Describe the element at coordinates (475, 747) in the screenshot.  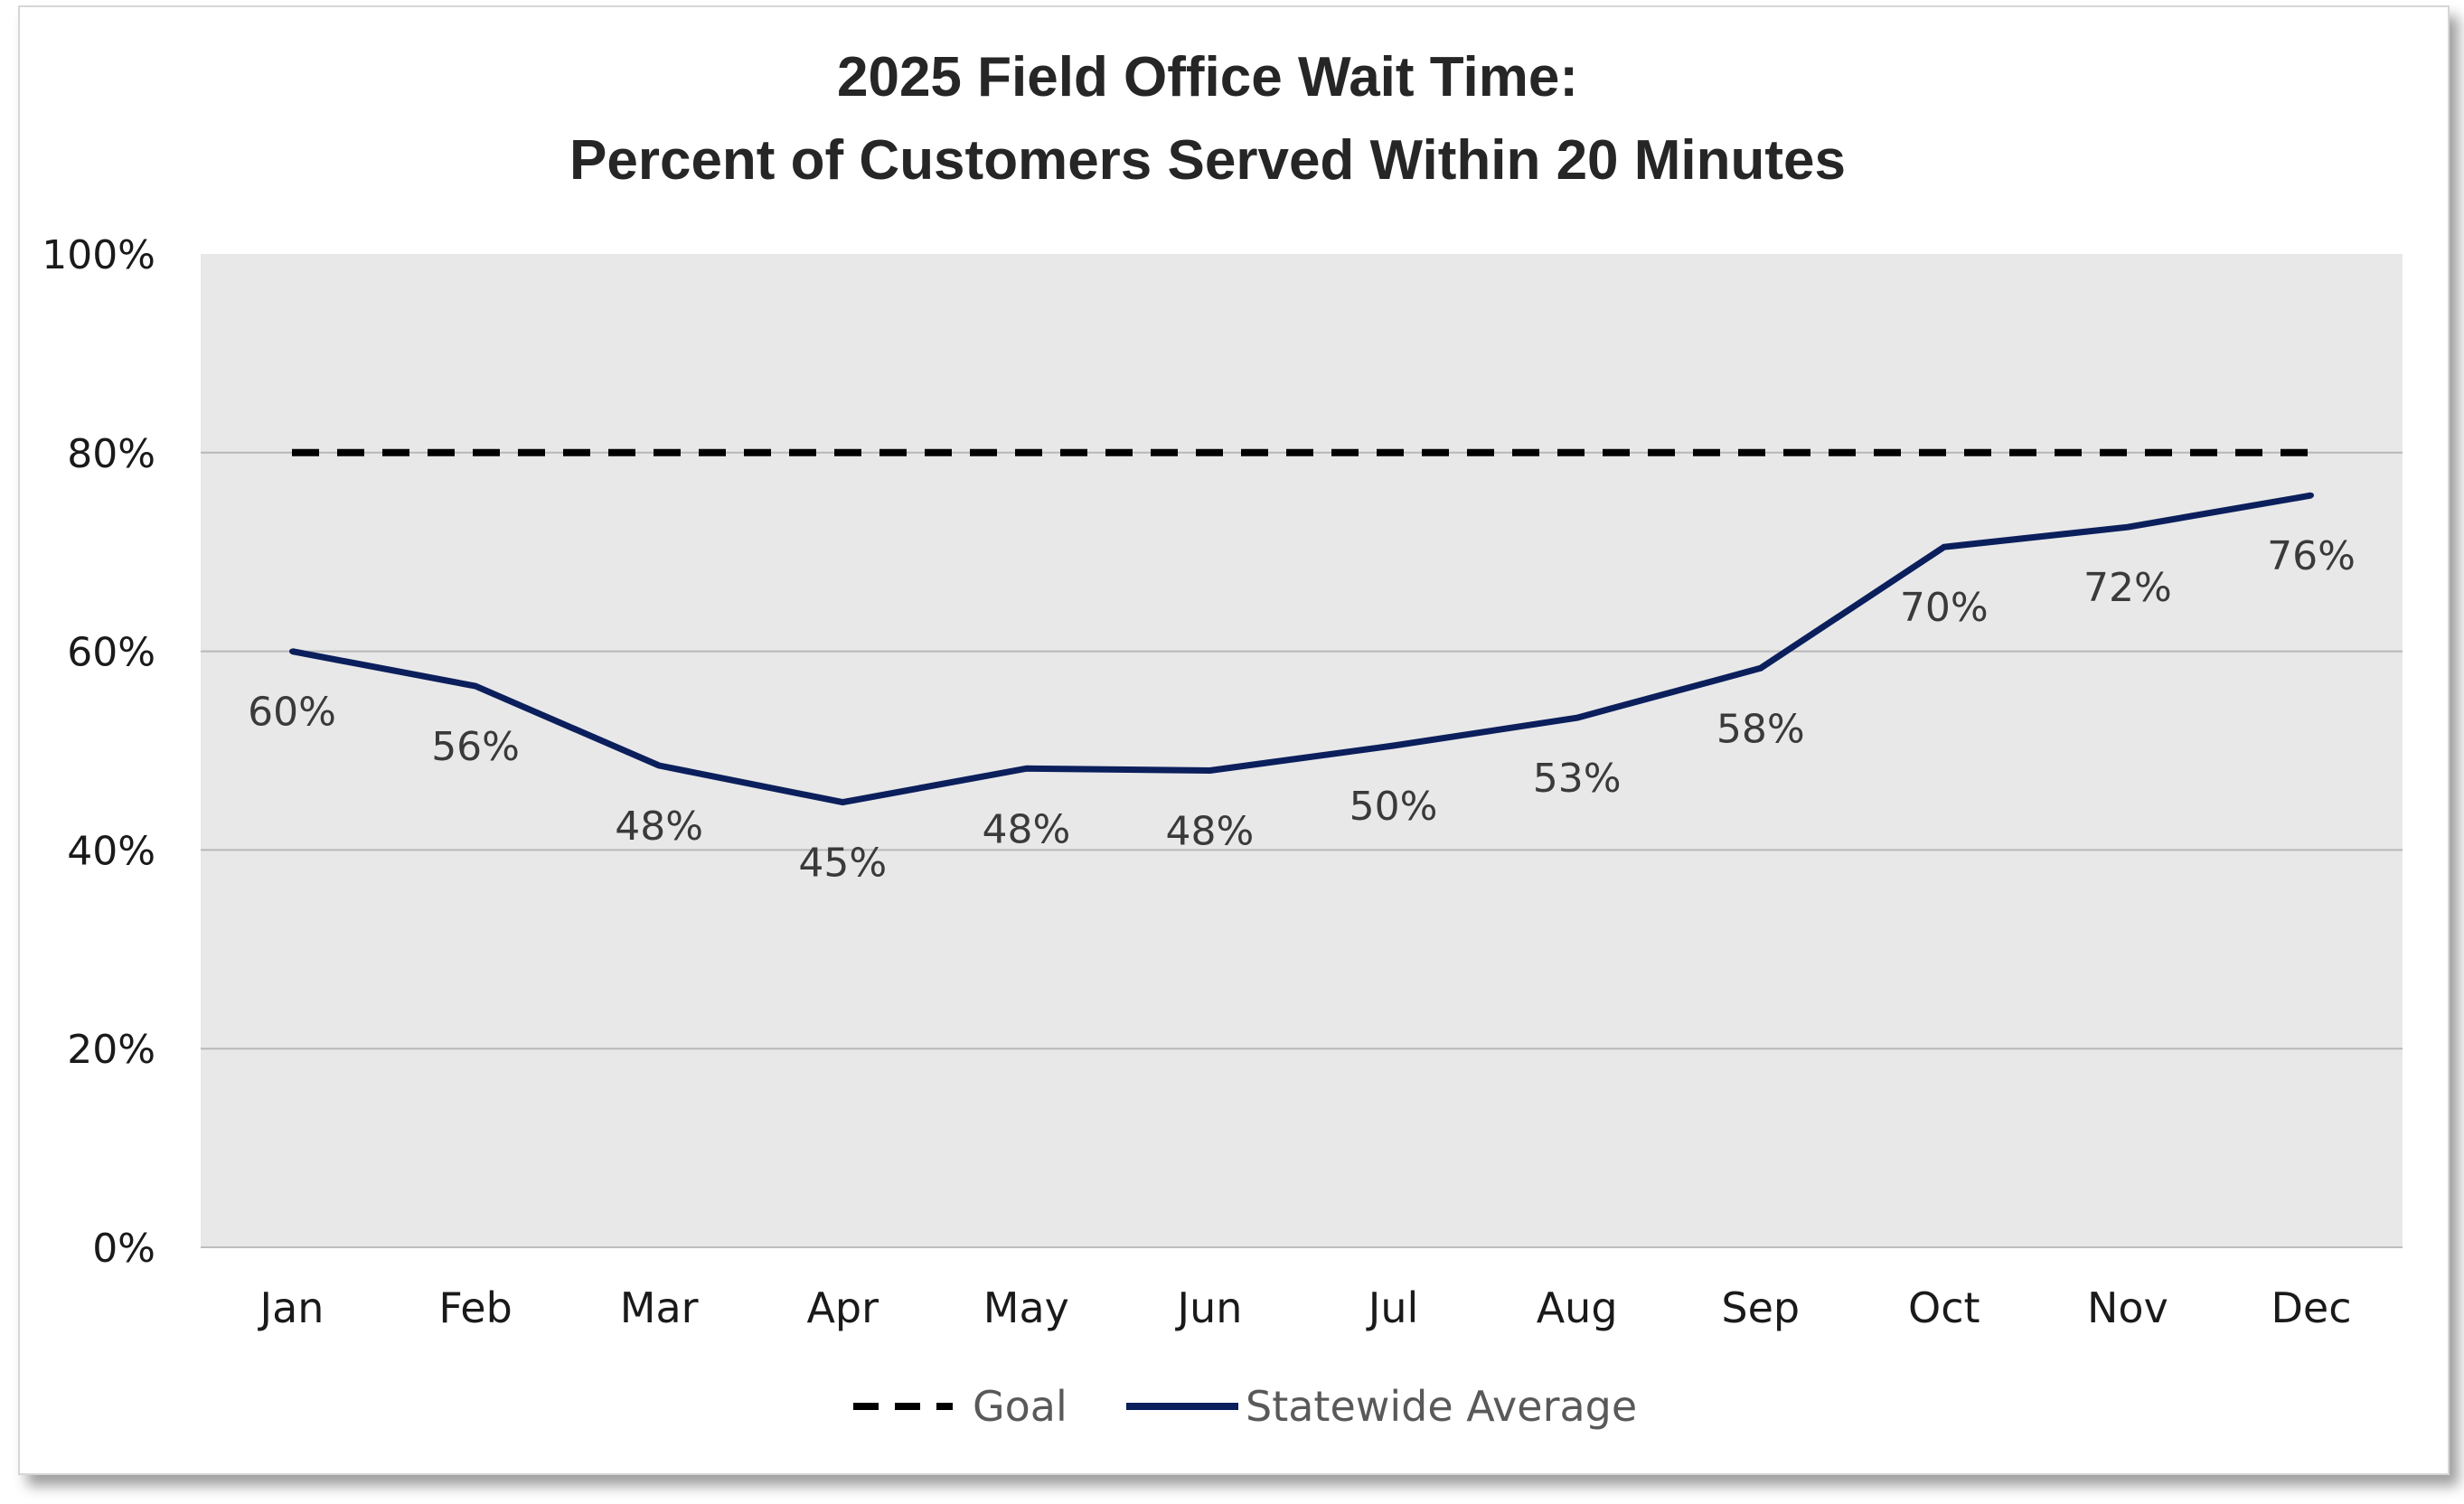
I see `data-label: 56%` at that location.